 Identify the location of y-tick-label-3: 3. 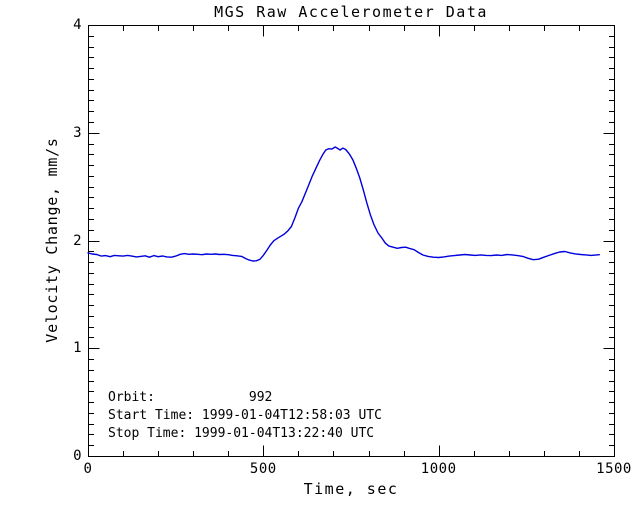
(77, 132).